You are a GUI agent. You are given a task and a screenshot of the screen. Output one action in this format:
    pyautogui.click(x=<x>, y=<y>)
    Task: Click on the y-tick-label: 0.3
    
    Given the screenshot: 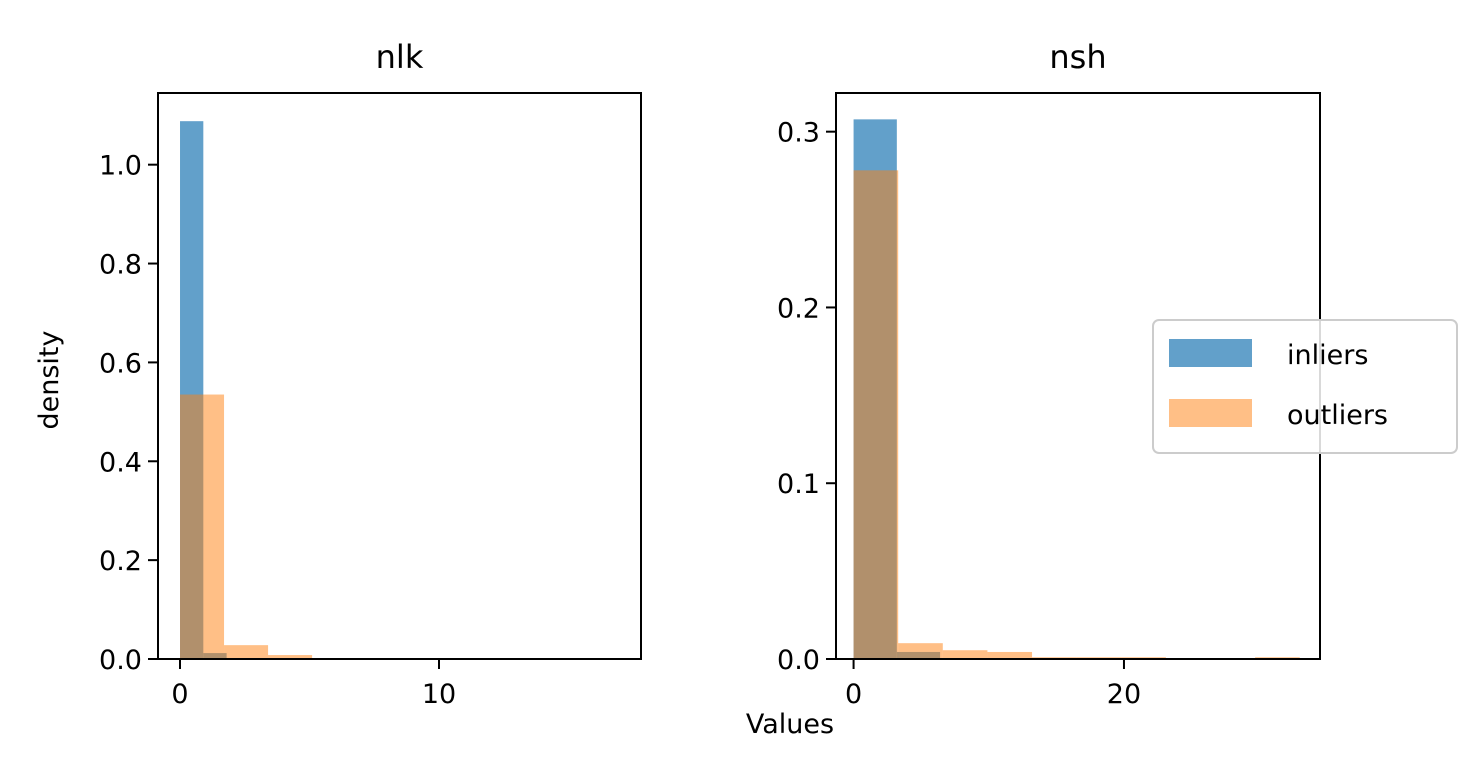 What is the action you would take?
    pyautogui.click(x=798, y=133)
    